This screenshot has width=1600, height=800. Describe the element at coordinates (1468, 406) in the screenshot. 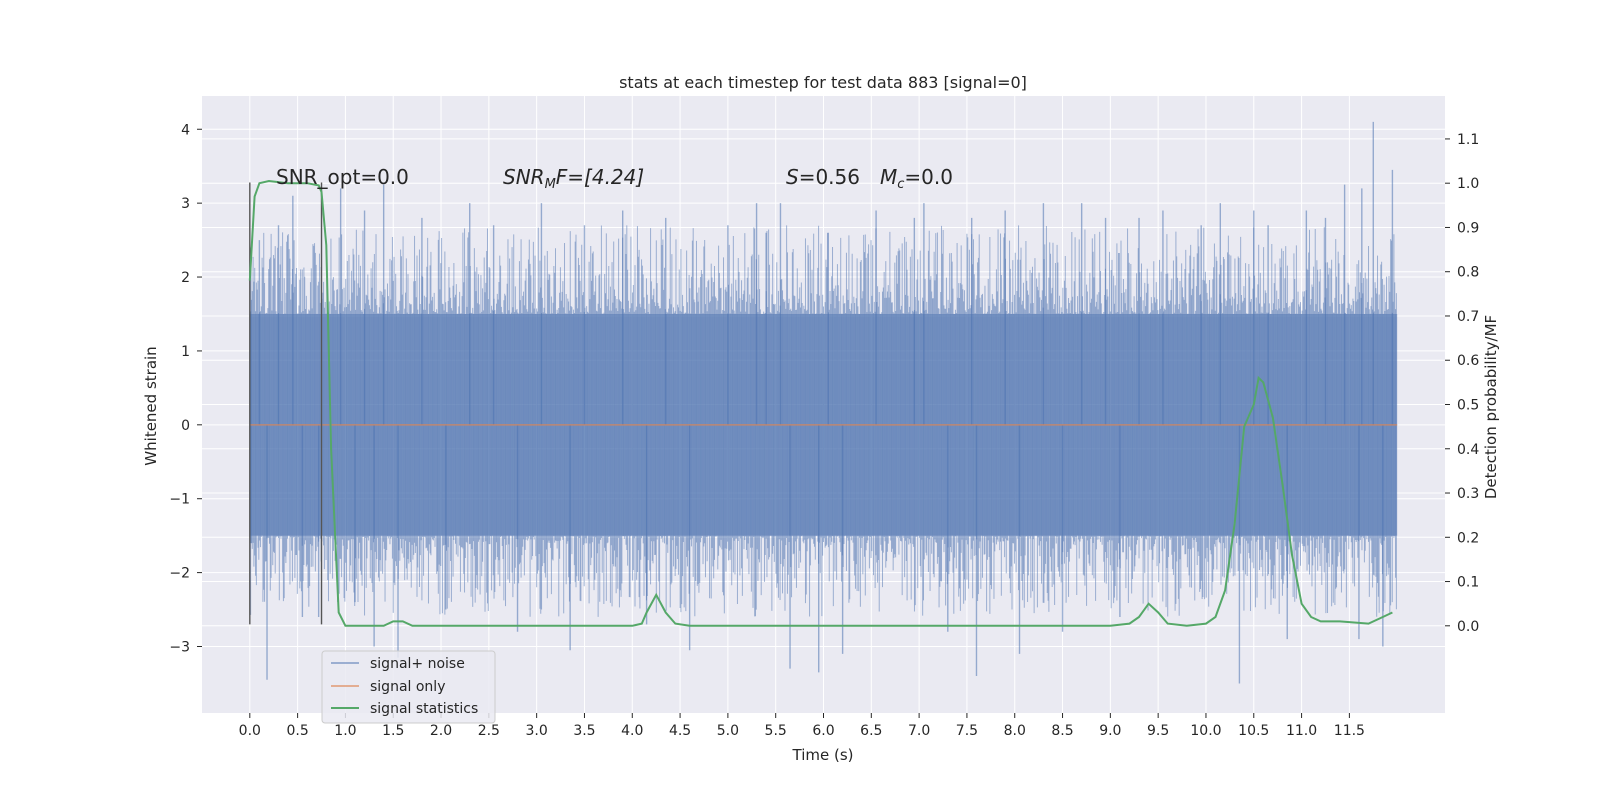

I see `y2-tick-label: 0.5` at that location.